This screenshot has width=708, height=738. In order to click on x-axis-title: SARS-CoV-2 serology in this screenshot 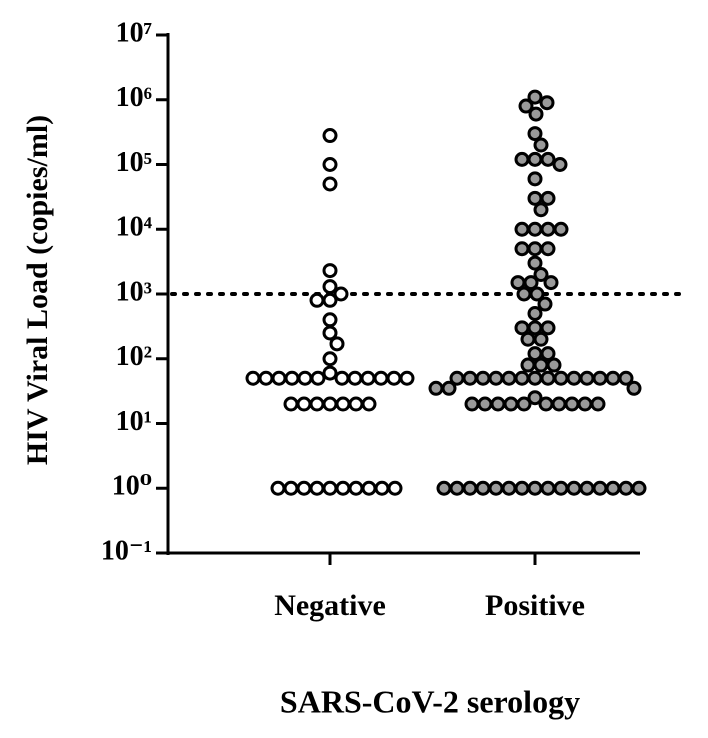, I will do `click(430, 701)`.